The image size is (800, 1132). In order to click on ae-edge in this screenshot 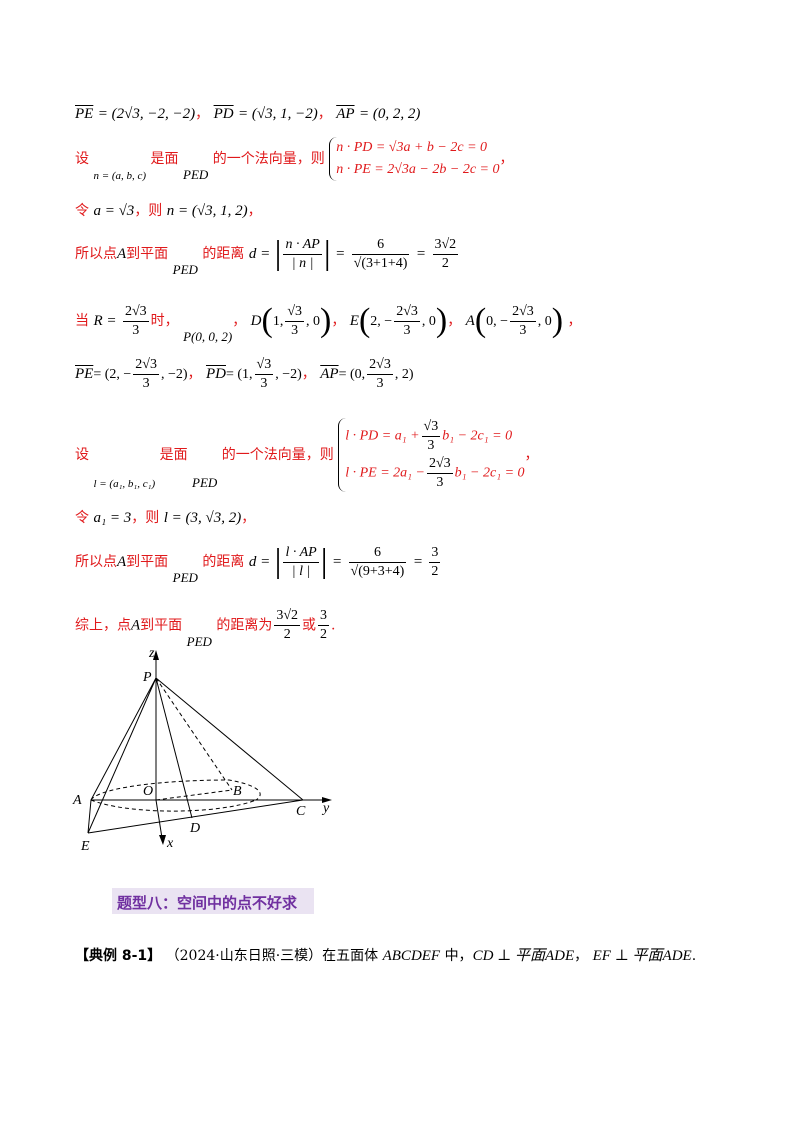, I will do `click(89, 816)`.